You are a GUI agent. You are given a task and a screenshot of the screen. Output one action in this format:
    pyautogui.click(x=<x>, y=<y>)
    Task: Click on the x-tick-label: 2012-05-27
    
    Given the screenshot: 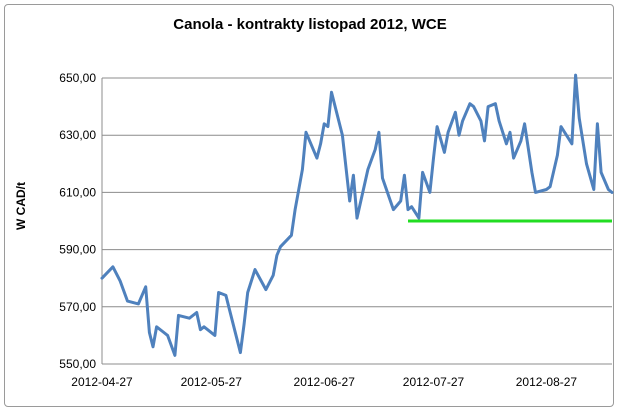 What is the action you would take?
    pyautogui.click(x=212, y=382)
    